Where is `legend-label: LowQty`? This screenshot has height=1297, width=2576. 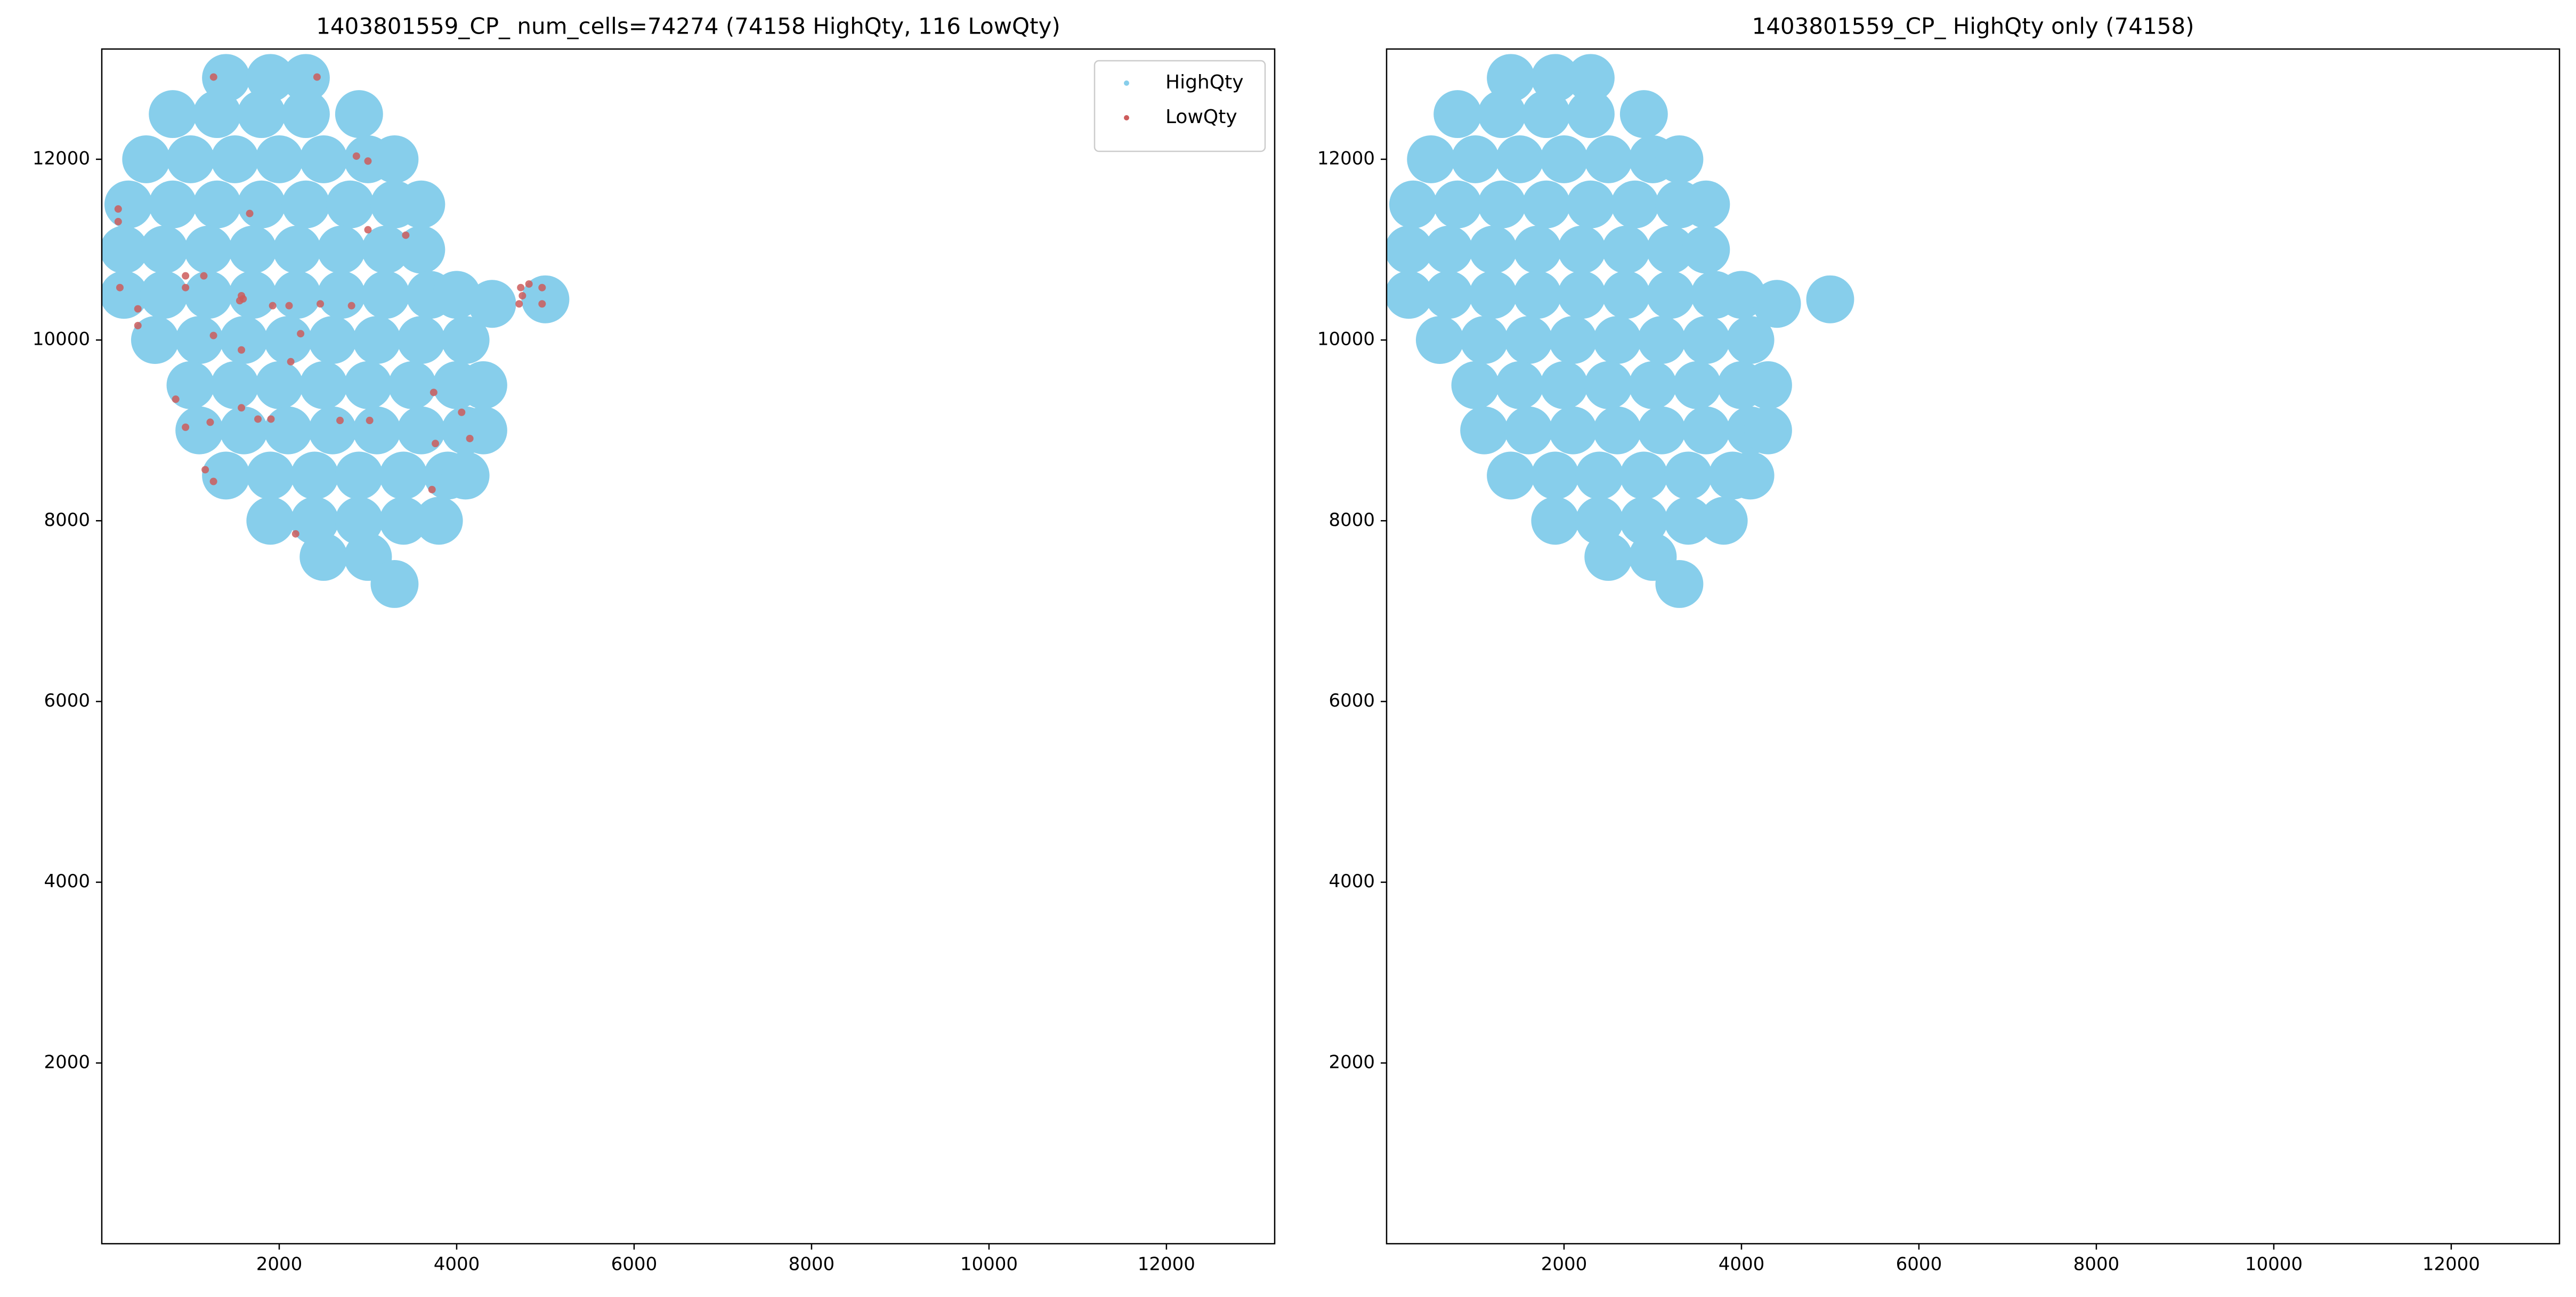
legend-label: LowQty is located at coordinates (1201, 117).